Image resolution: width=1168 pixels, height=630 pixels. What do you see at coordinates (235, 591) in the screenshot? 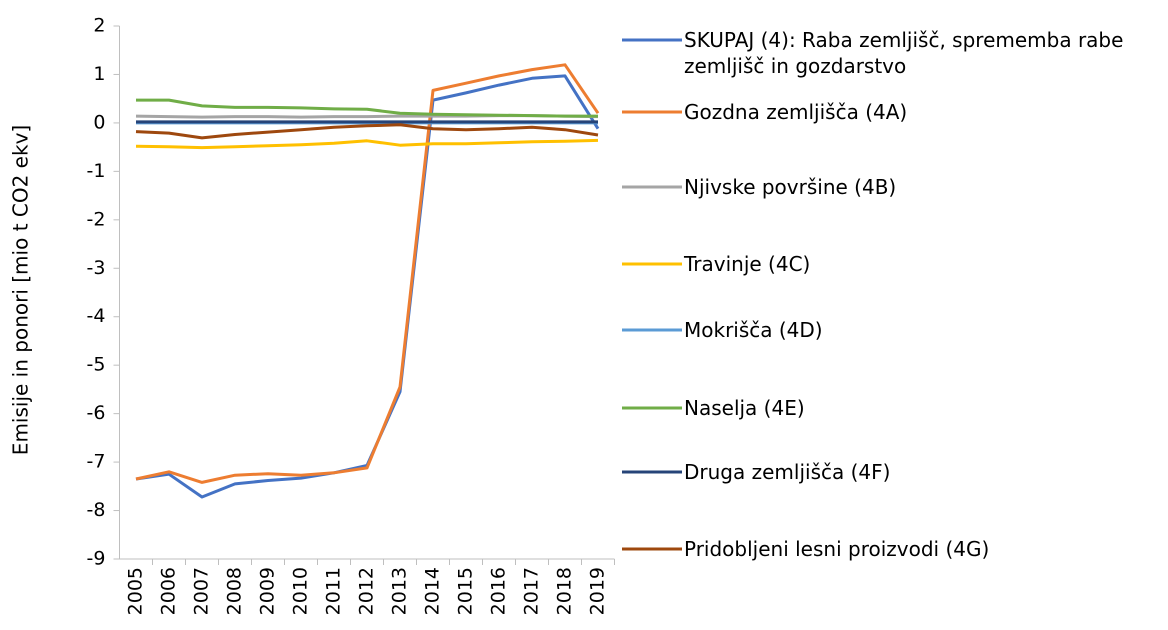
I see `x-tick-label: 2008` at bounding box center [235, 591].